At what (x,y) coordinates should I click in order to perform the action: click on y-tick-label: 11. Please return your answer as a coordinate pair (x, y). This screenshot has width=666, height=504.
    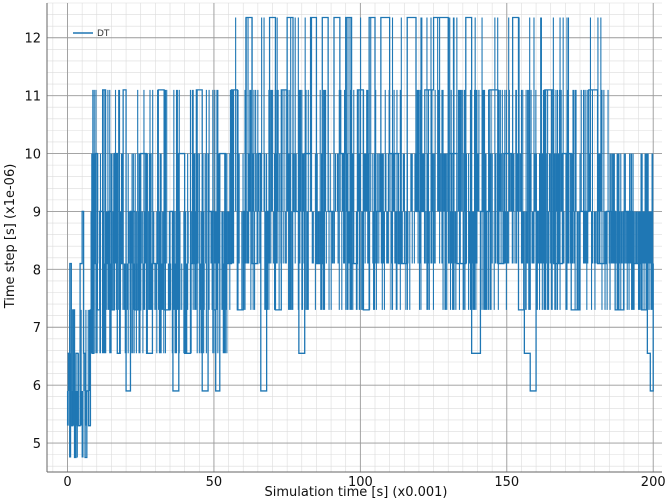
    Looking at the image, I should click on (32, 97).